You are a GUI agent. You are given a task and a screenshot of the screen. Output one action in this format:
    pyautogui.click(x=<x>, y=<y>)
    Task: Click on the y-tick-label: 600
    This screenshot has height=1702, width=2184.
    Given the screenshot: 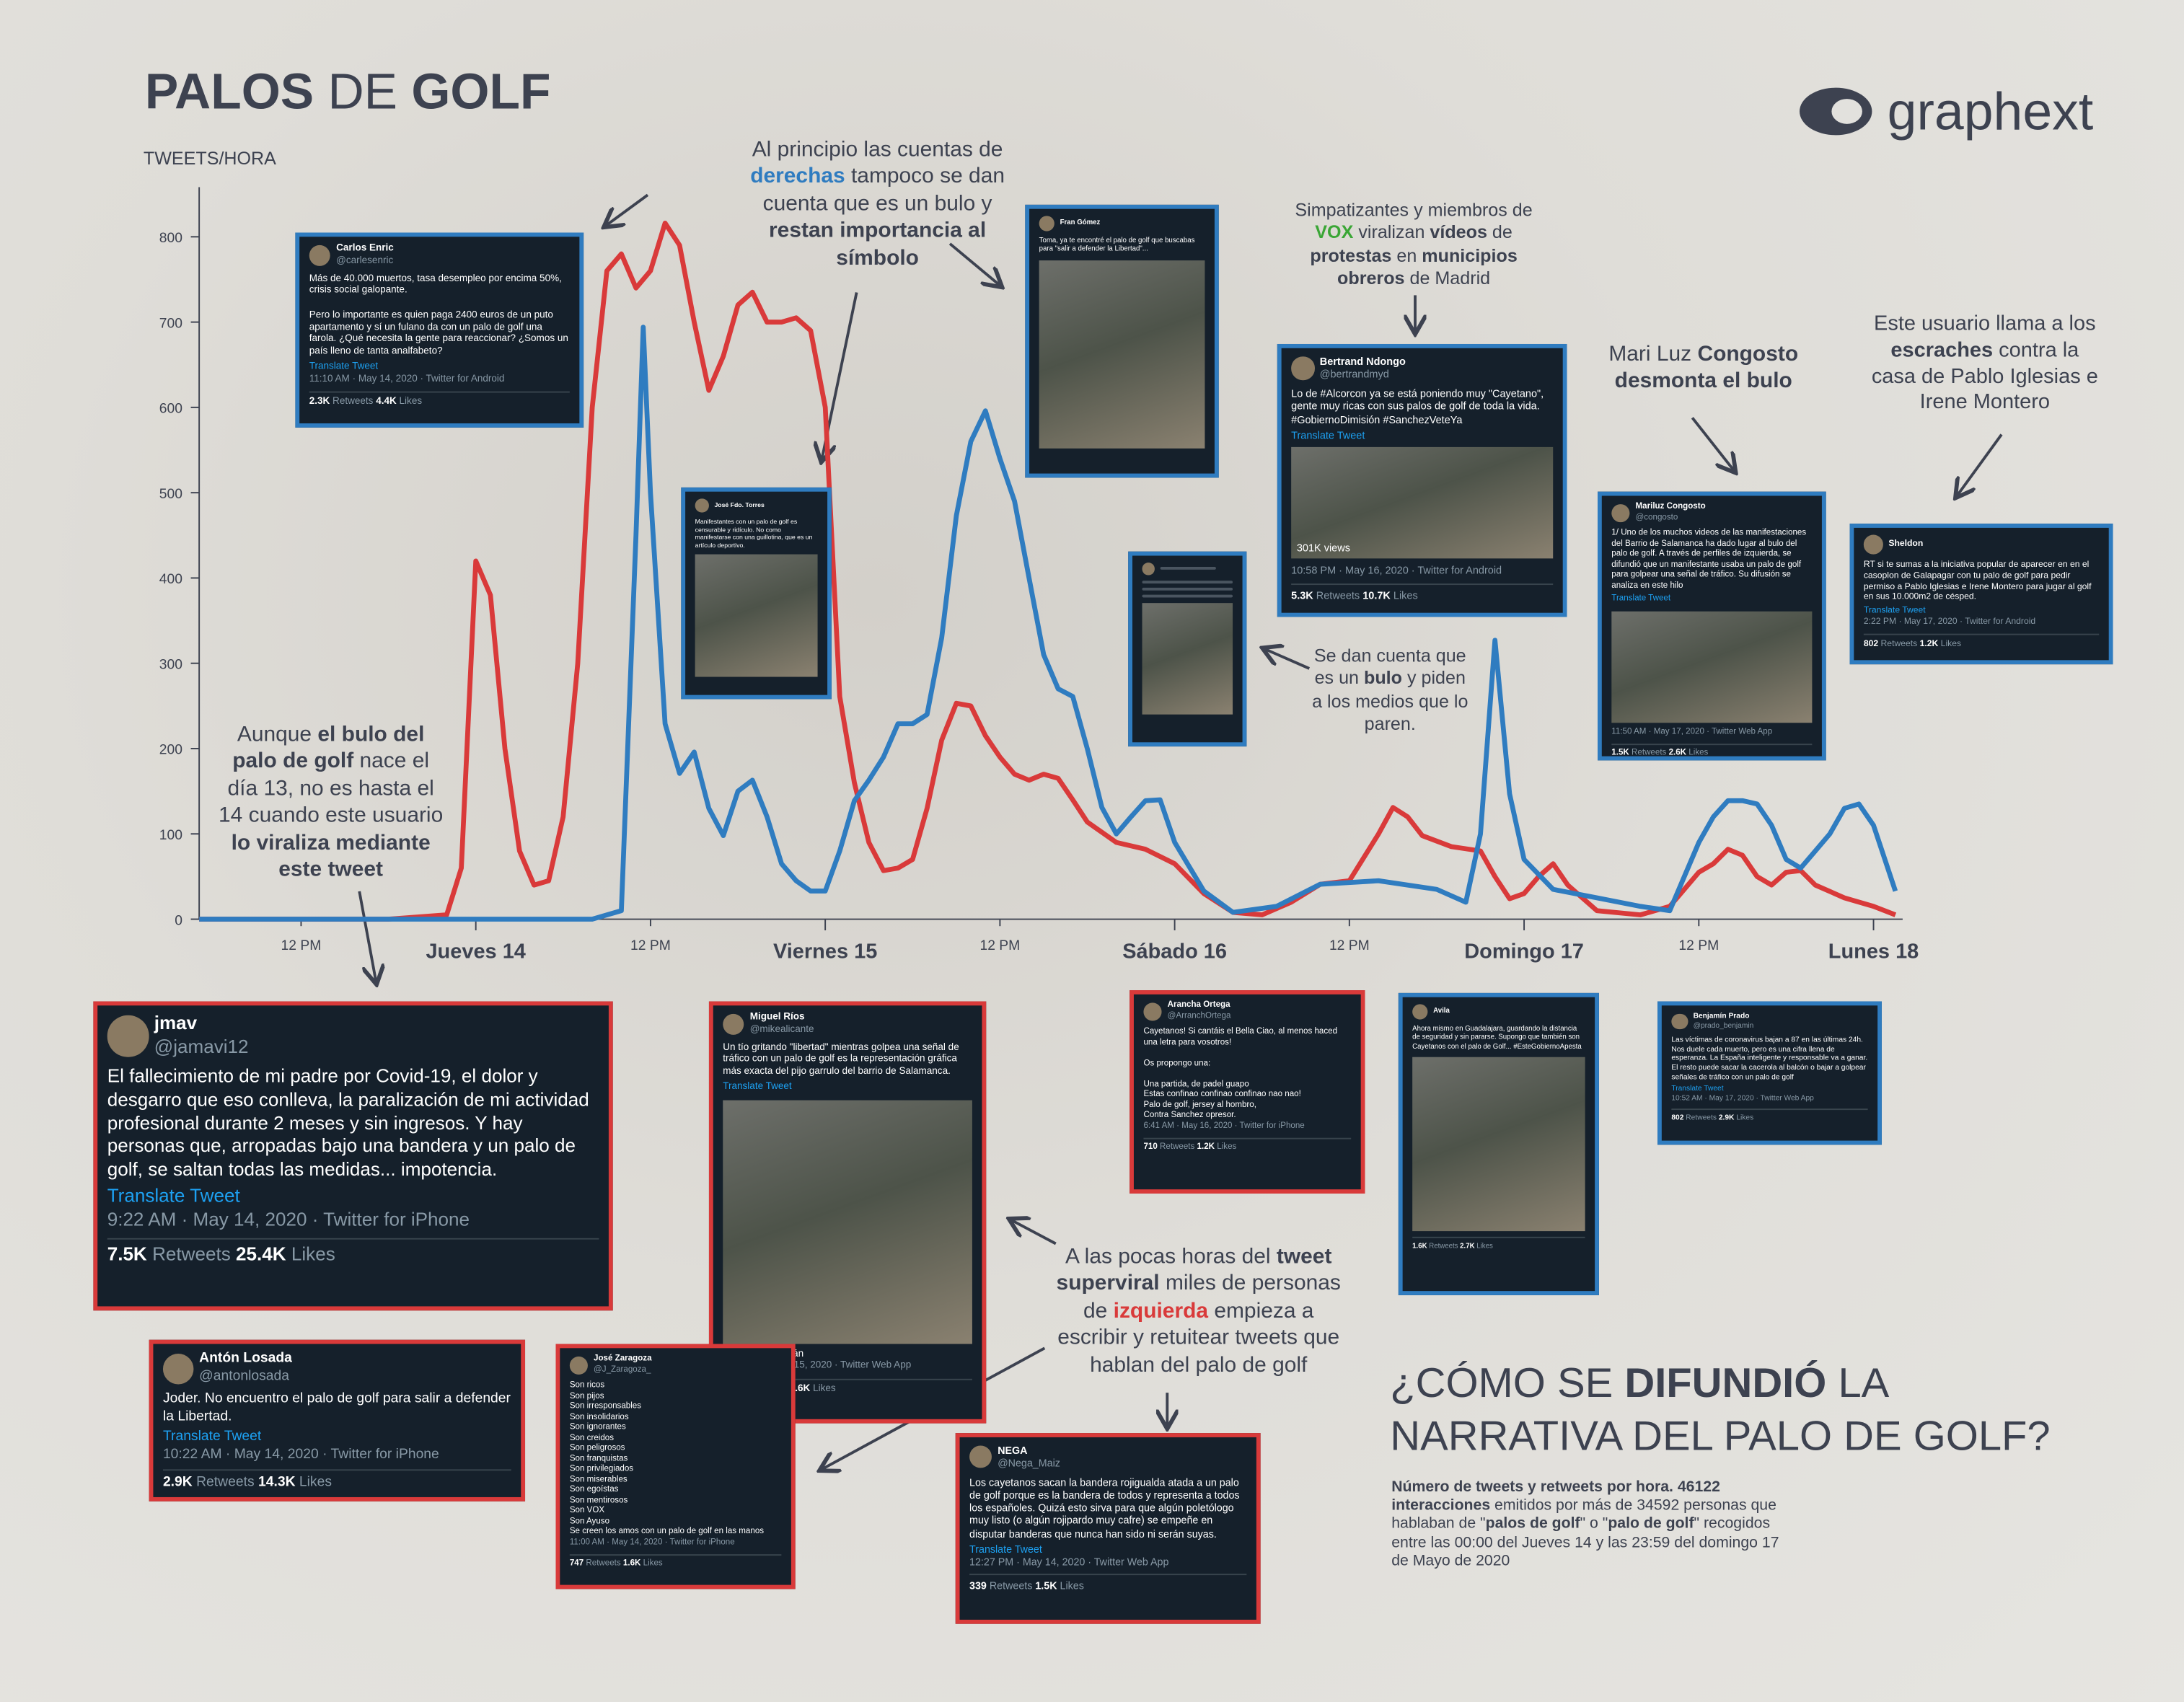 What is the action you would take?
    pyautogui.click(x=170, y=409)
    